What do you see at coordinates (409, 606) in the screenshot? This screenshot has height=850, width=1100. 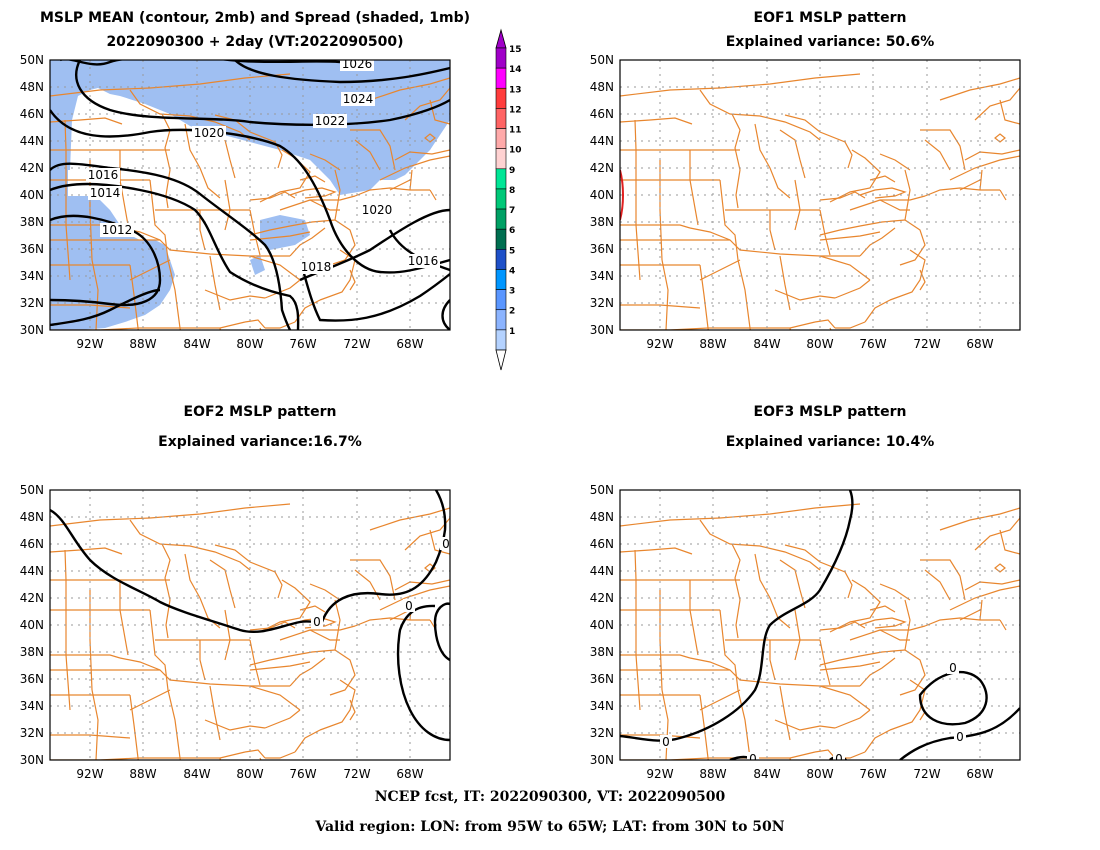 I see `eof2-label-b: 0` at bounding box center [409, 606].